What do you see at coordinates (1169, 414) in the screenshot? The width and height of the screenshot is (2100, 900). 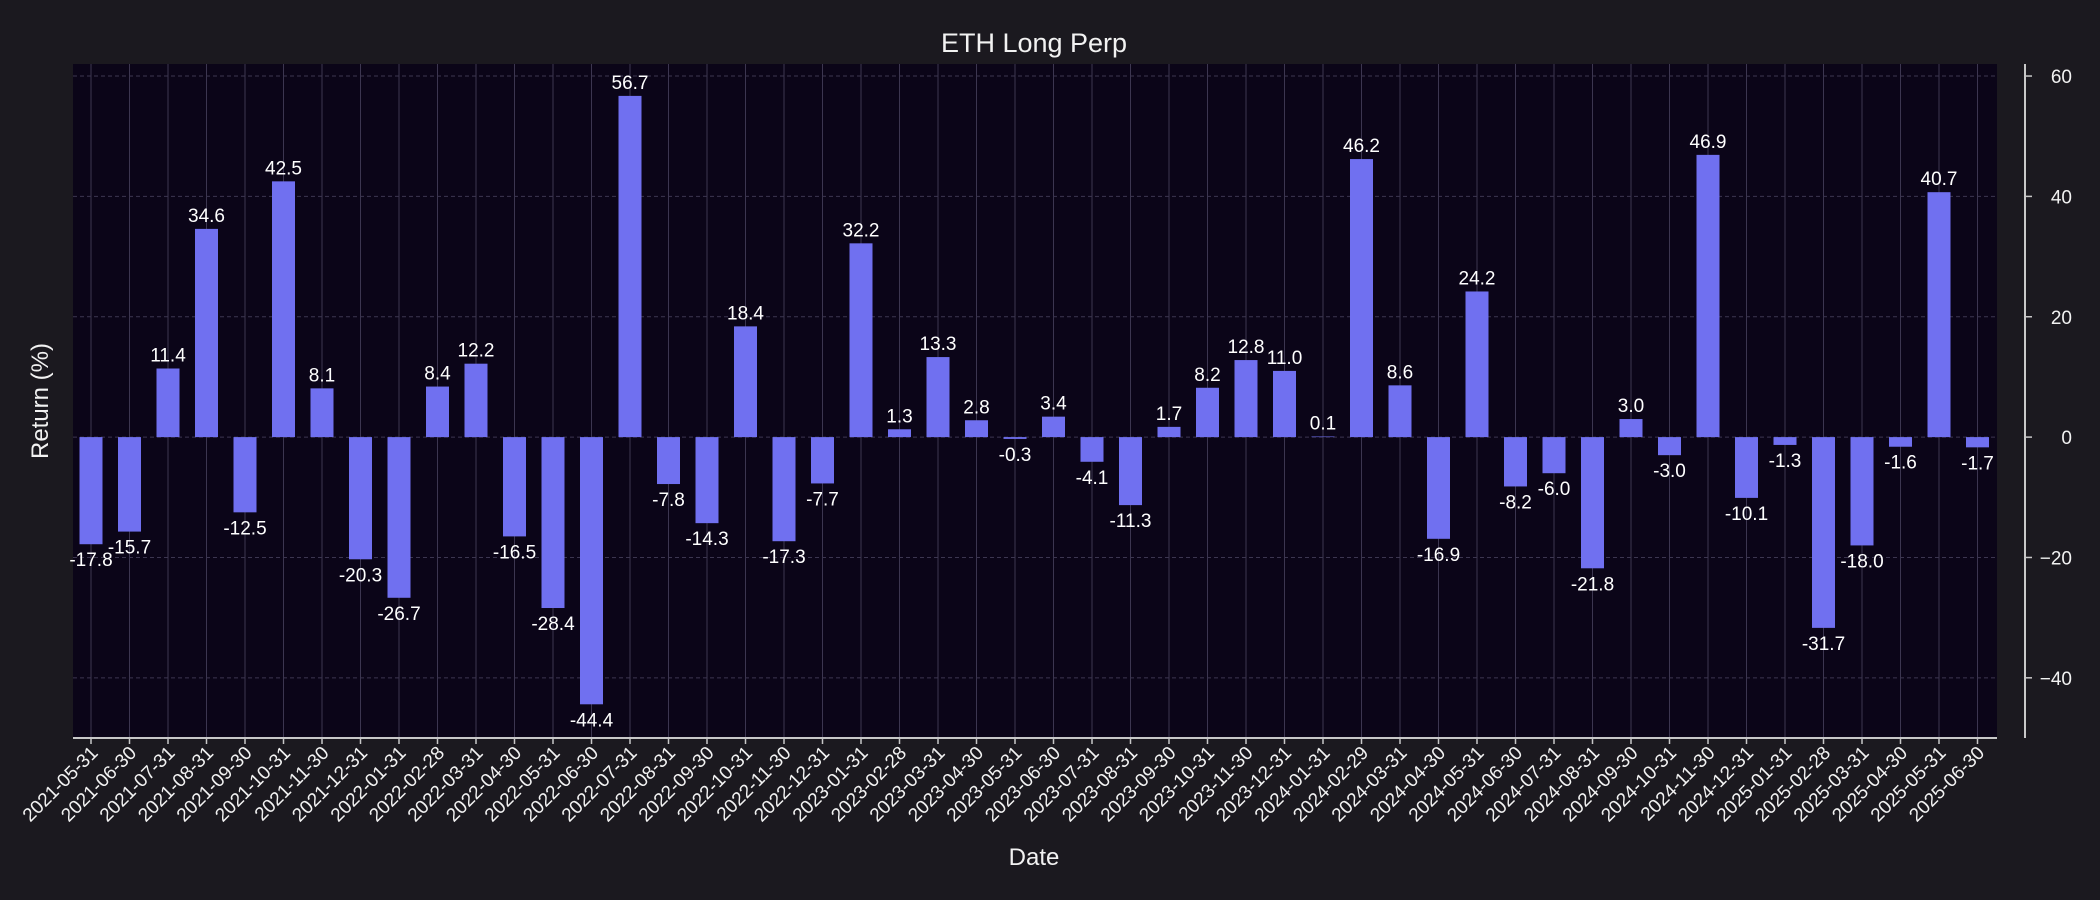 I see `bar-value-label: 1.7` at bounding box center [1169, 414].